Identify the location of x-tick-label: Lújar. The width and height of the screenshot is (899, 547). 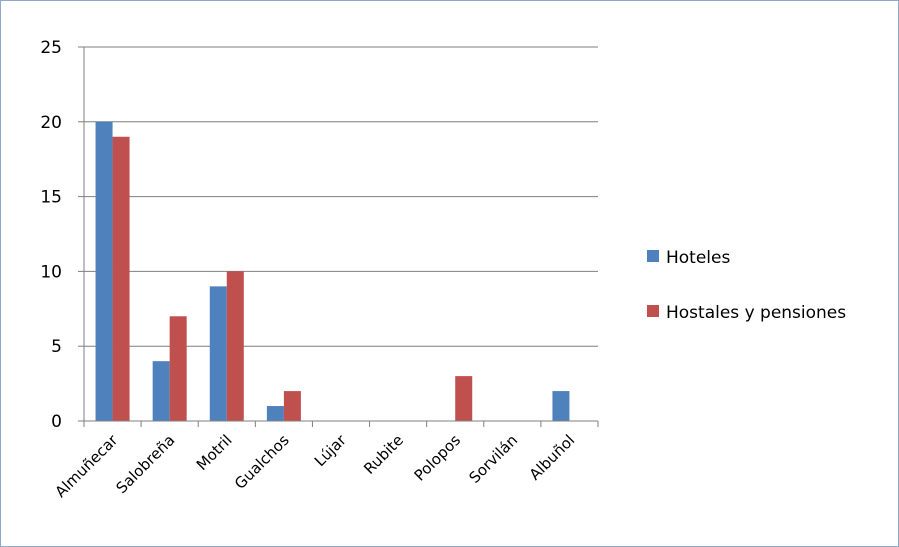
(331, 451).